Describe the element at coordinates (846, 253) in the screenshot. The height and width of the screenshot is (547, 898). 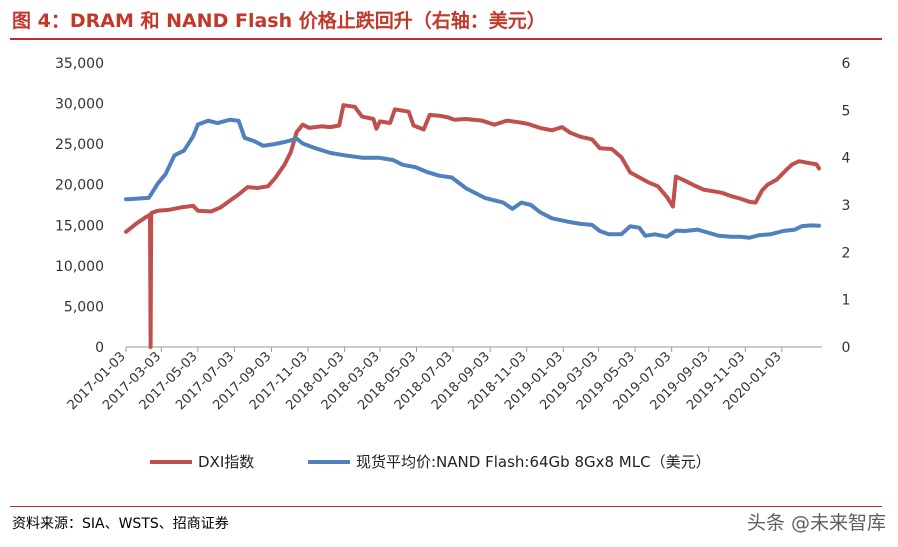
I see `y-right-tick-label: 2` at that location.